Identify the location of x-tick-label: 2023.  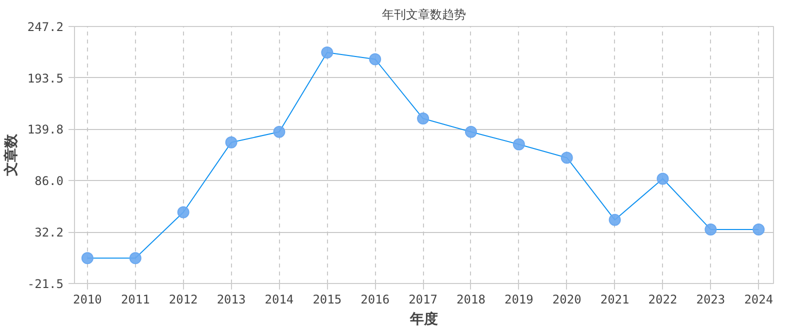
(711, 299).